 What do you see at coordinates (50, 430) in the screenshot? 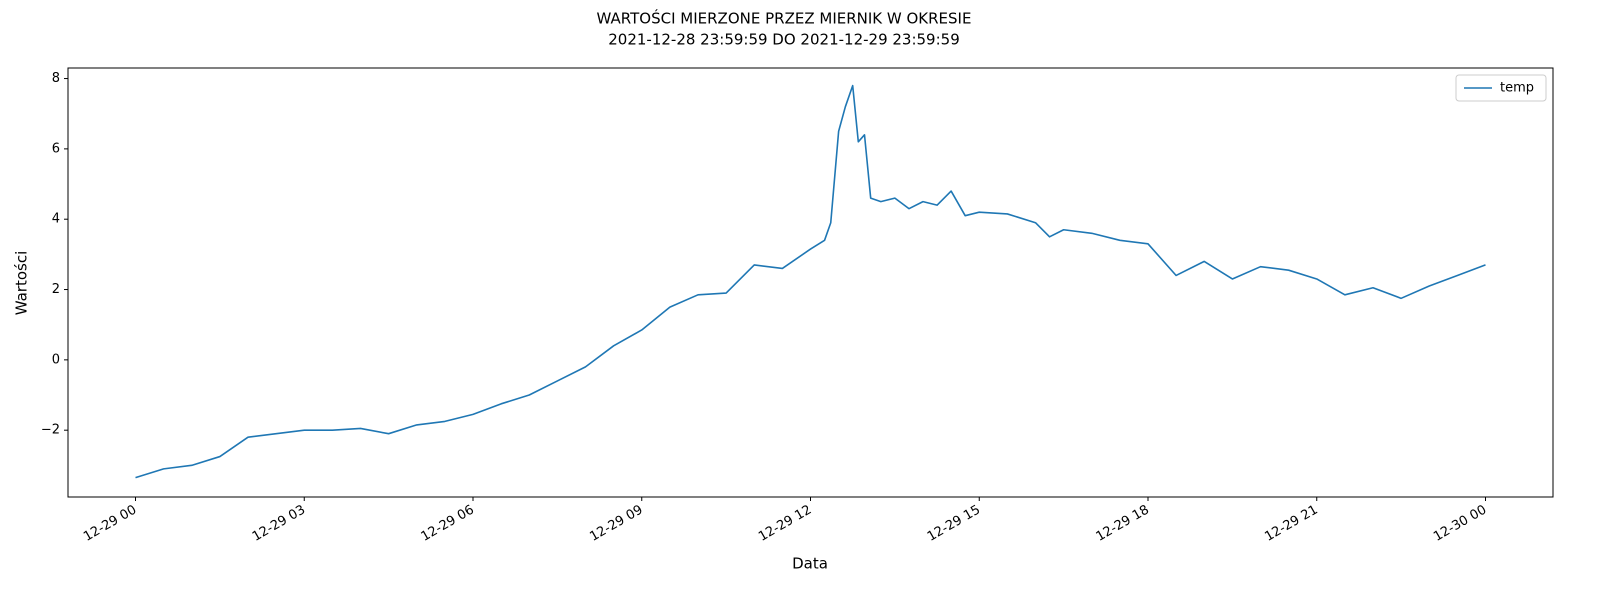
I see `y-tick-label: −2` at bounding box center [50, 430].